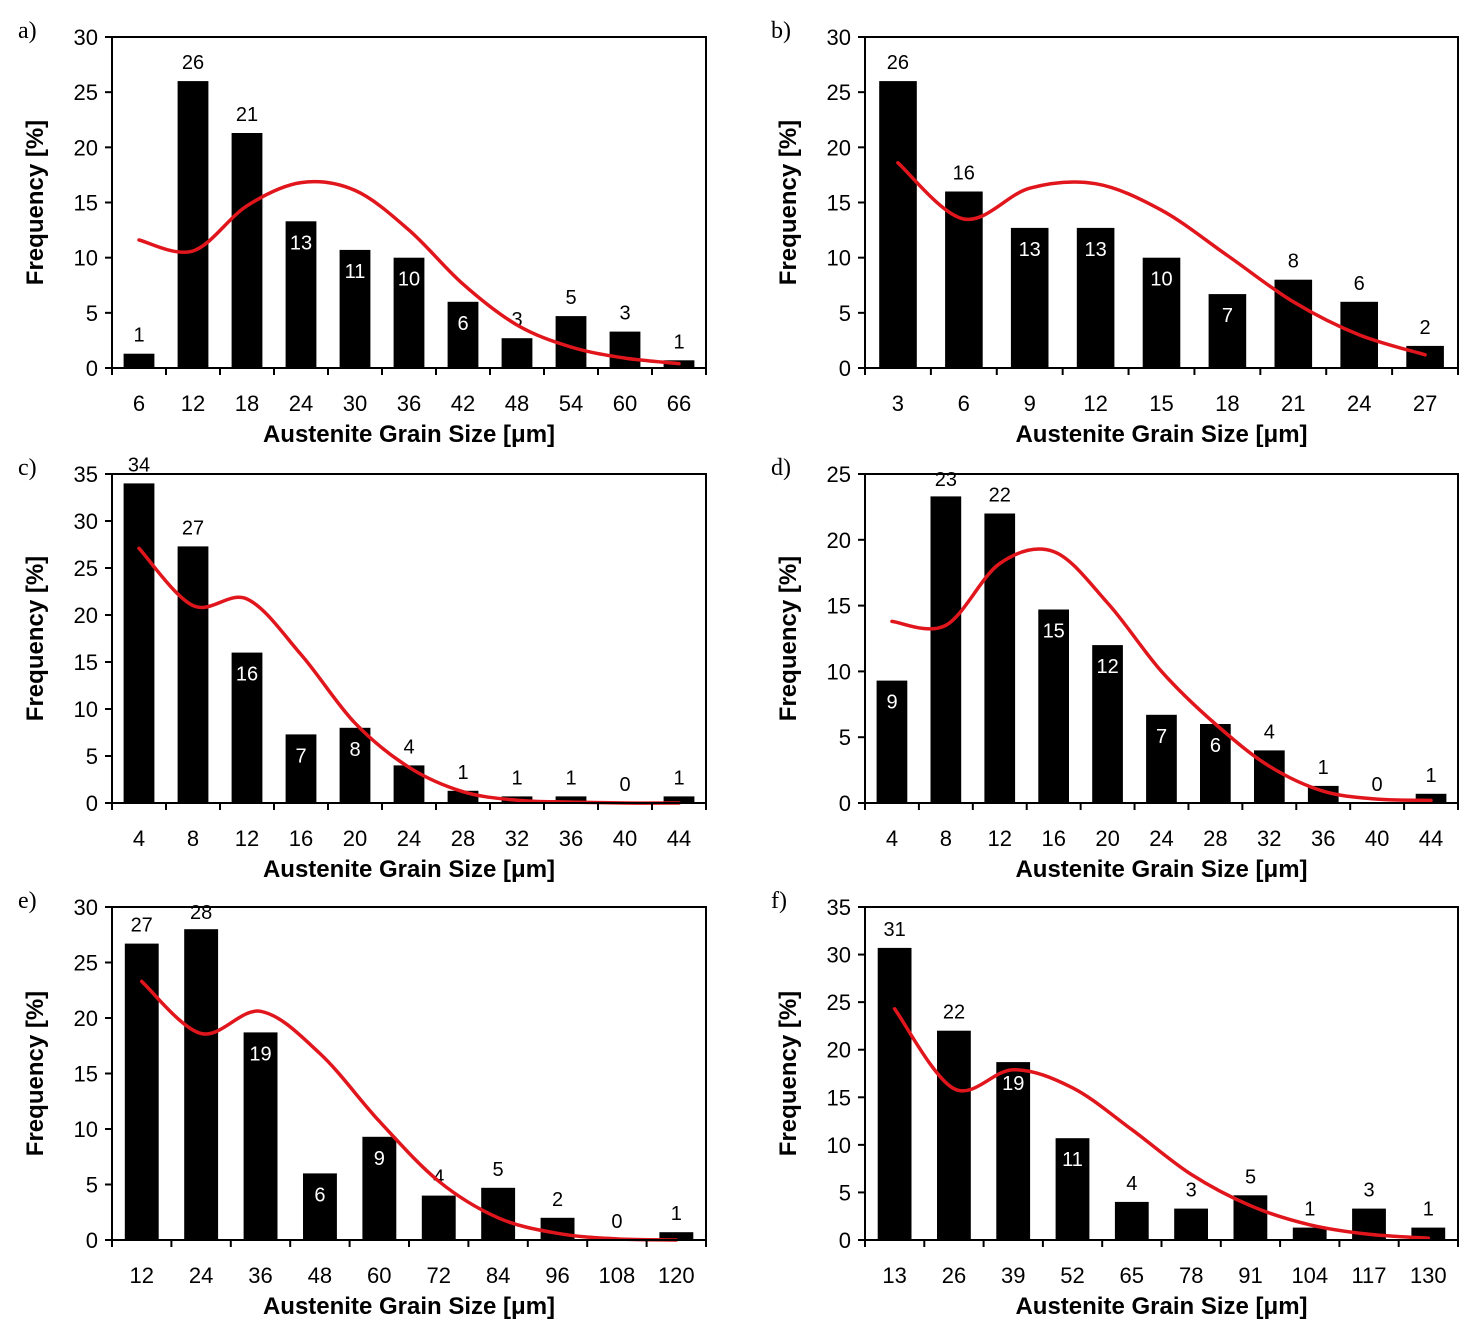 The image size is (1482, 1331). Describe the element at coordinates (894, 930) in the screenshot. I see `data-label: 31` at that location.